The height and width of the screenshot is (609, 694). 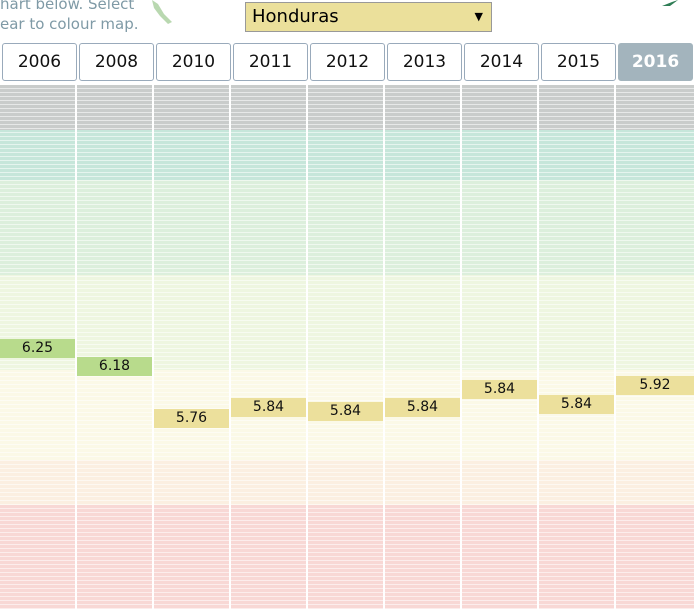 I want to click on column: 5.92, so click(x=655, y=347).